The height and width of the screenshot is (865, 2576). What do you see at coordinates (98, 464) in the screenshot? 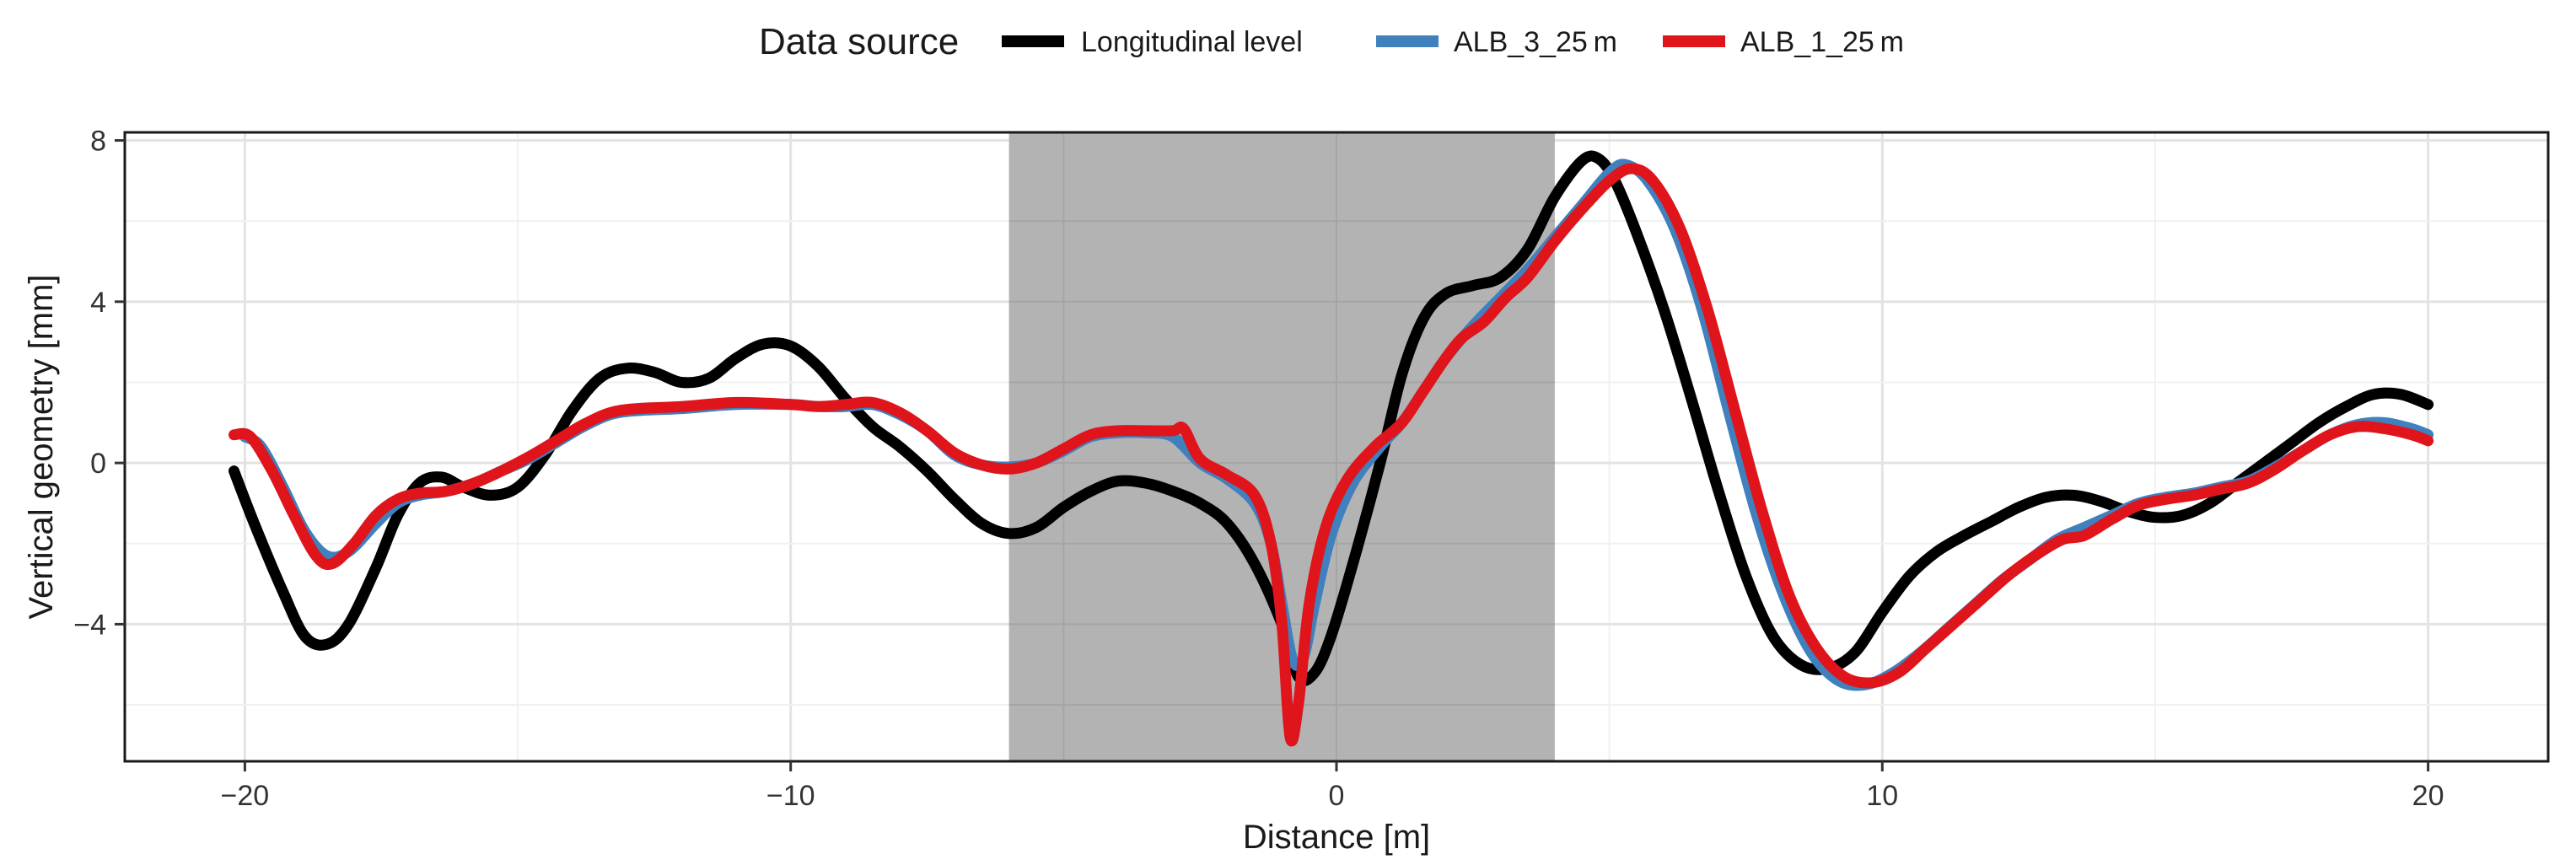
I see `y-tick-label: 0` at bounding box center [98, 464].